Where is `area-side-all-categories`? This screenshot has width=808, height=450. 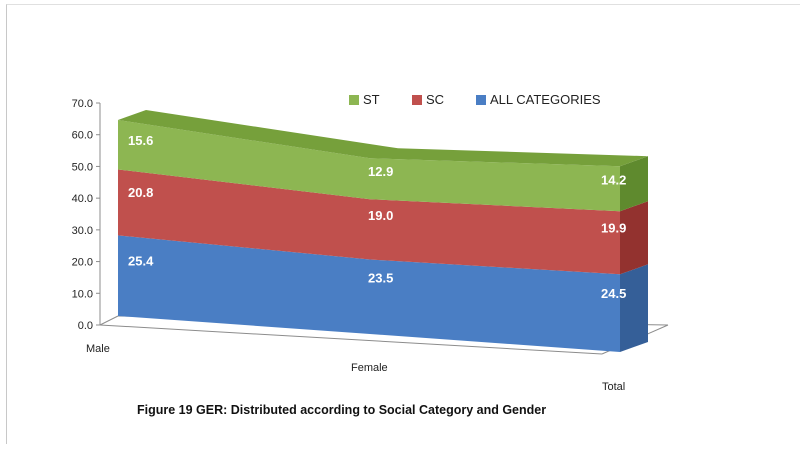 area-side-all-categories is located at coordinates (634, 308).